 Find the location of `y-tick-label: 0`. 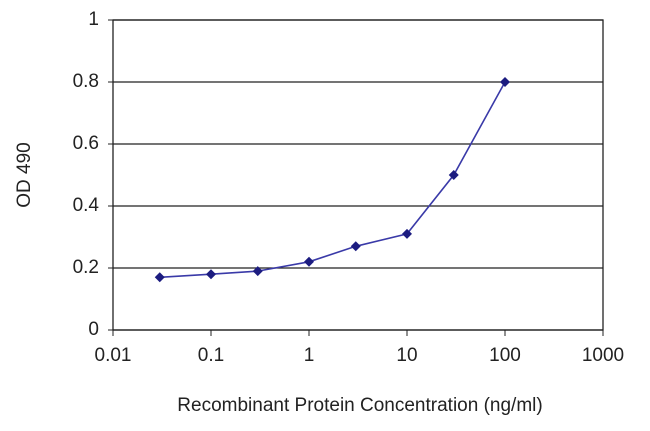

y-tick-label: 0 is located at coordinates (93, 329).